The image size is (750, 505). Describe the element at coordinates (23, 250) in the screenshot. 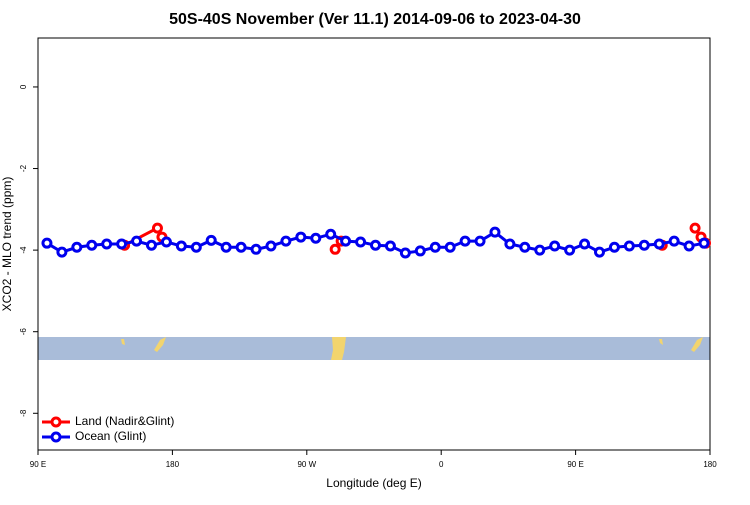

I see `y-tick-label: -4` at that location.